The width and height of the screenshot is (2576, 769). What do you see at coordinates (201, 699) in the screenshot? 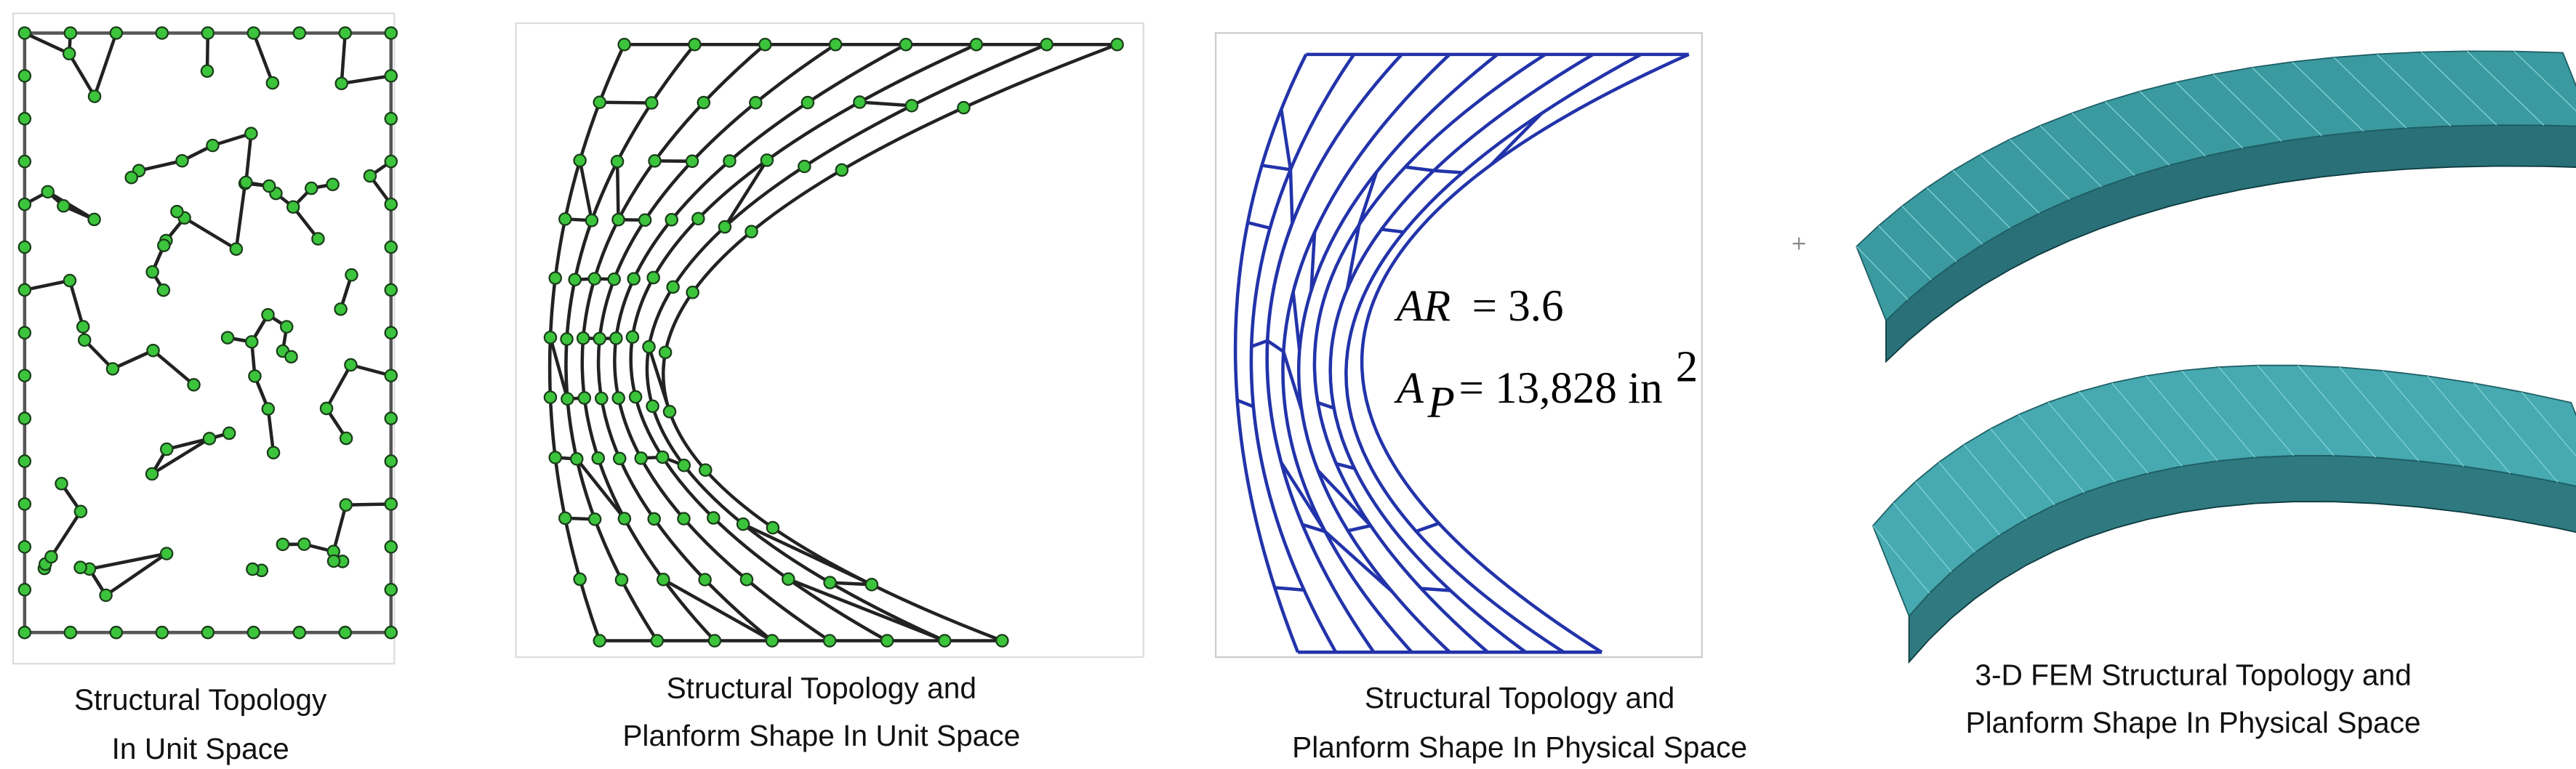
I see `caption: Structural Topology` at bounding box center [201, 699].